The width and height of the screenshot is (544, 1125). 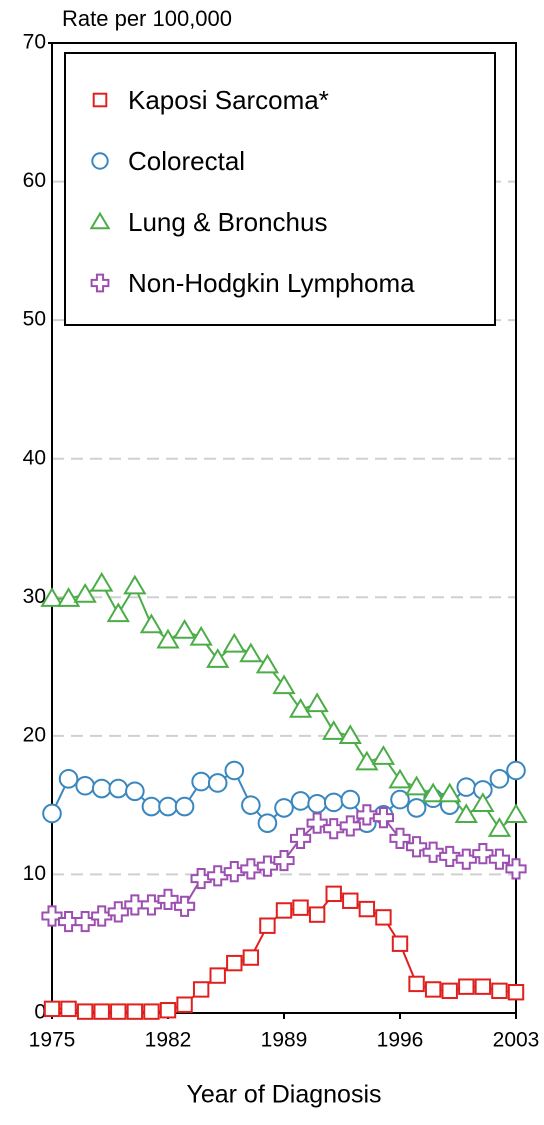 What do you see at coordinates (168, 1040) in the screenshot?
I see `x-tick-label: 1982` at bounding box center [168, 1040].